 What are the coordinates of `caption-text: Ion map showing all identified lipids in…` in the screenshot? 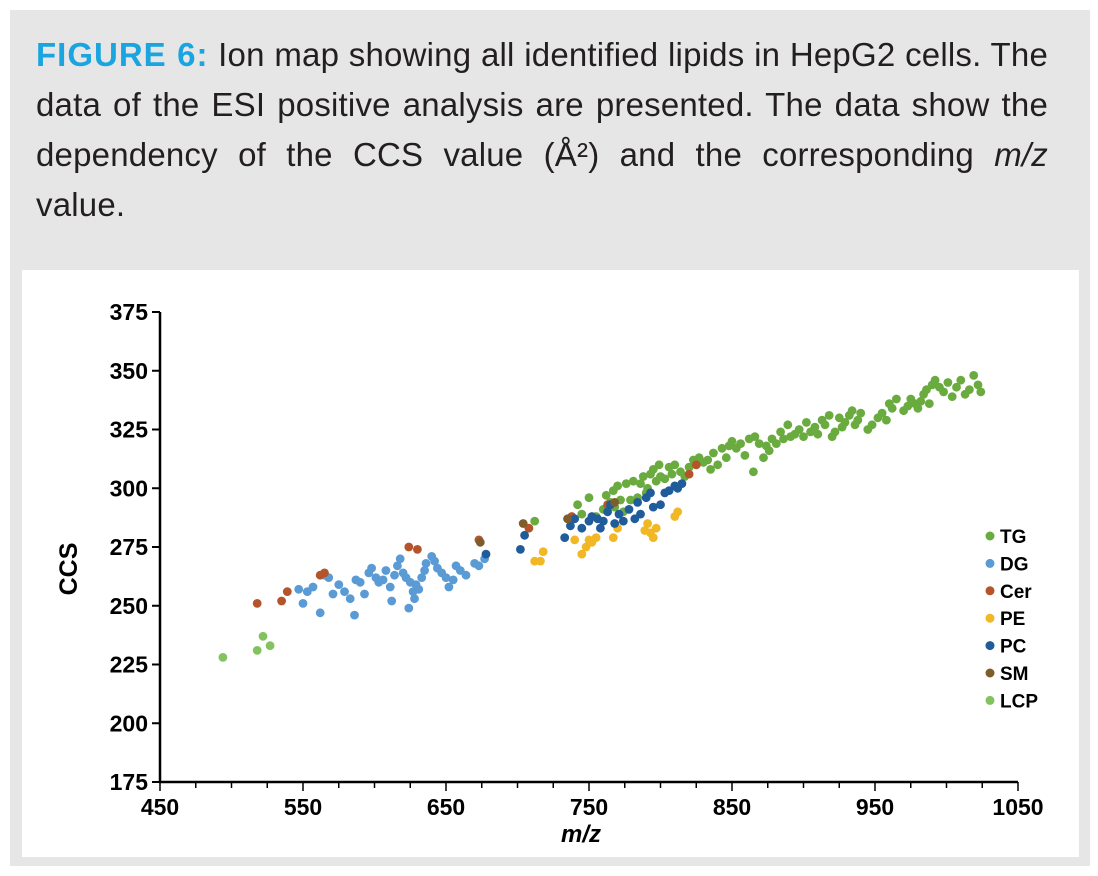 It's located at (542, 104).